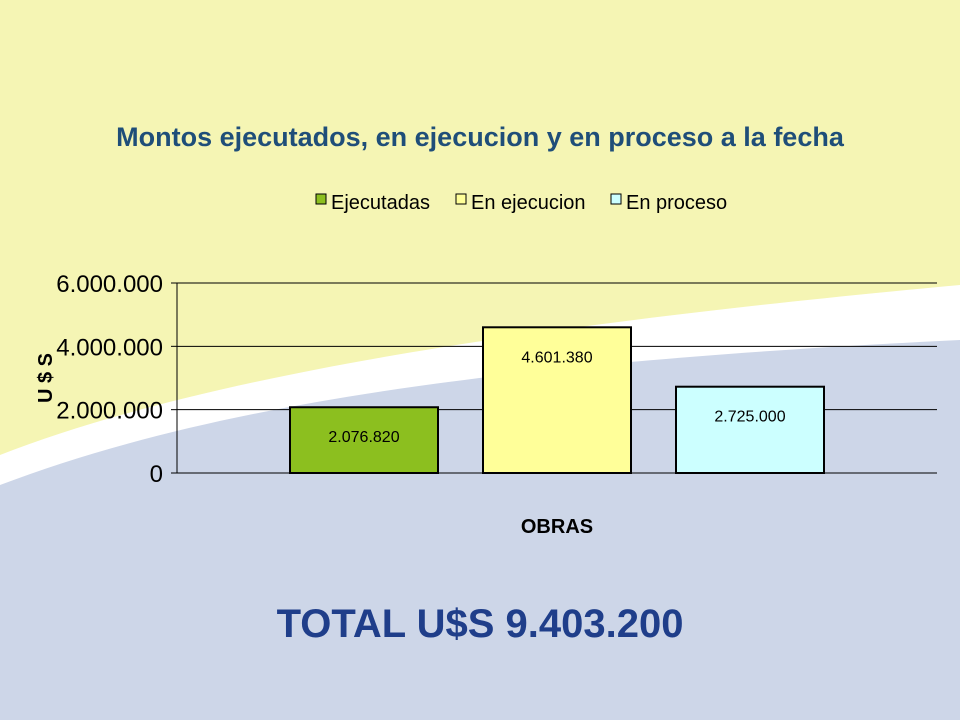  I want to click on x-axis-label: OBRAS, so click(557, 527).